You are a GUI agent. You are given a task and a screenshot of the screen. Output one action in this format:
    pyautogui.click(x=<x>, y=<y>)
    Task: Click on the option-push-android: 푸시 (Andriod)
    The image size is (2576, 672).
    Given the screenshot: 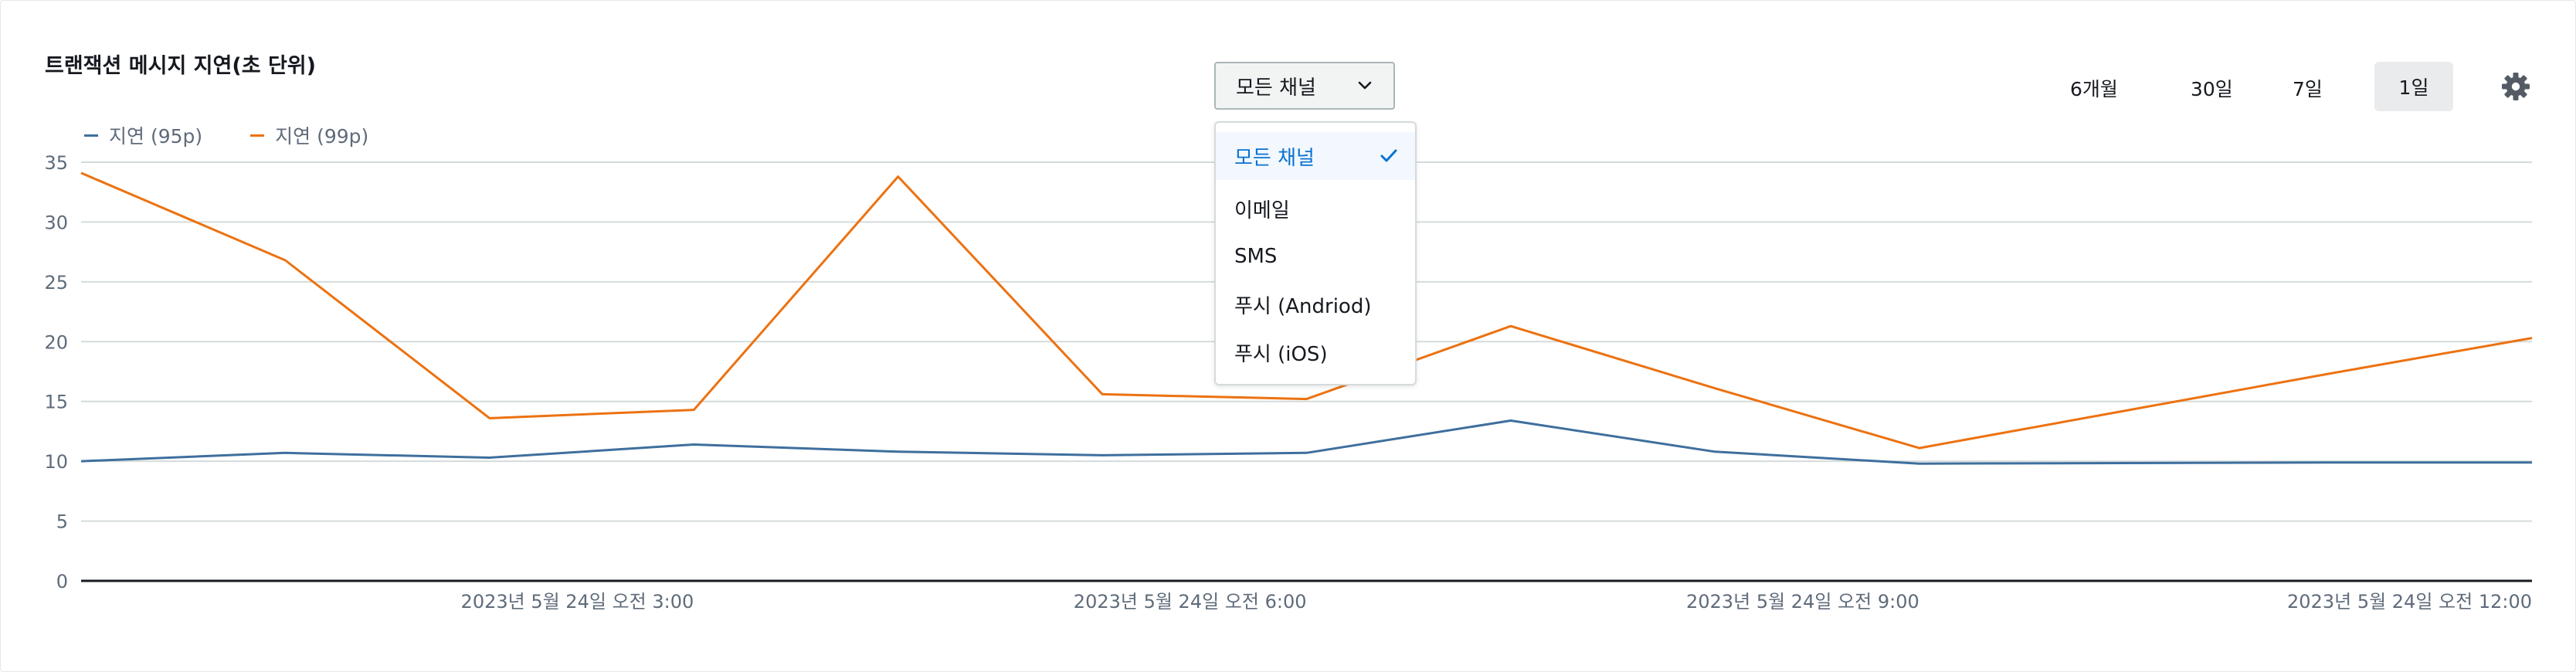 What is the action you would take?
    pyautogui.click(x=1315, y=304)
    